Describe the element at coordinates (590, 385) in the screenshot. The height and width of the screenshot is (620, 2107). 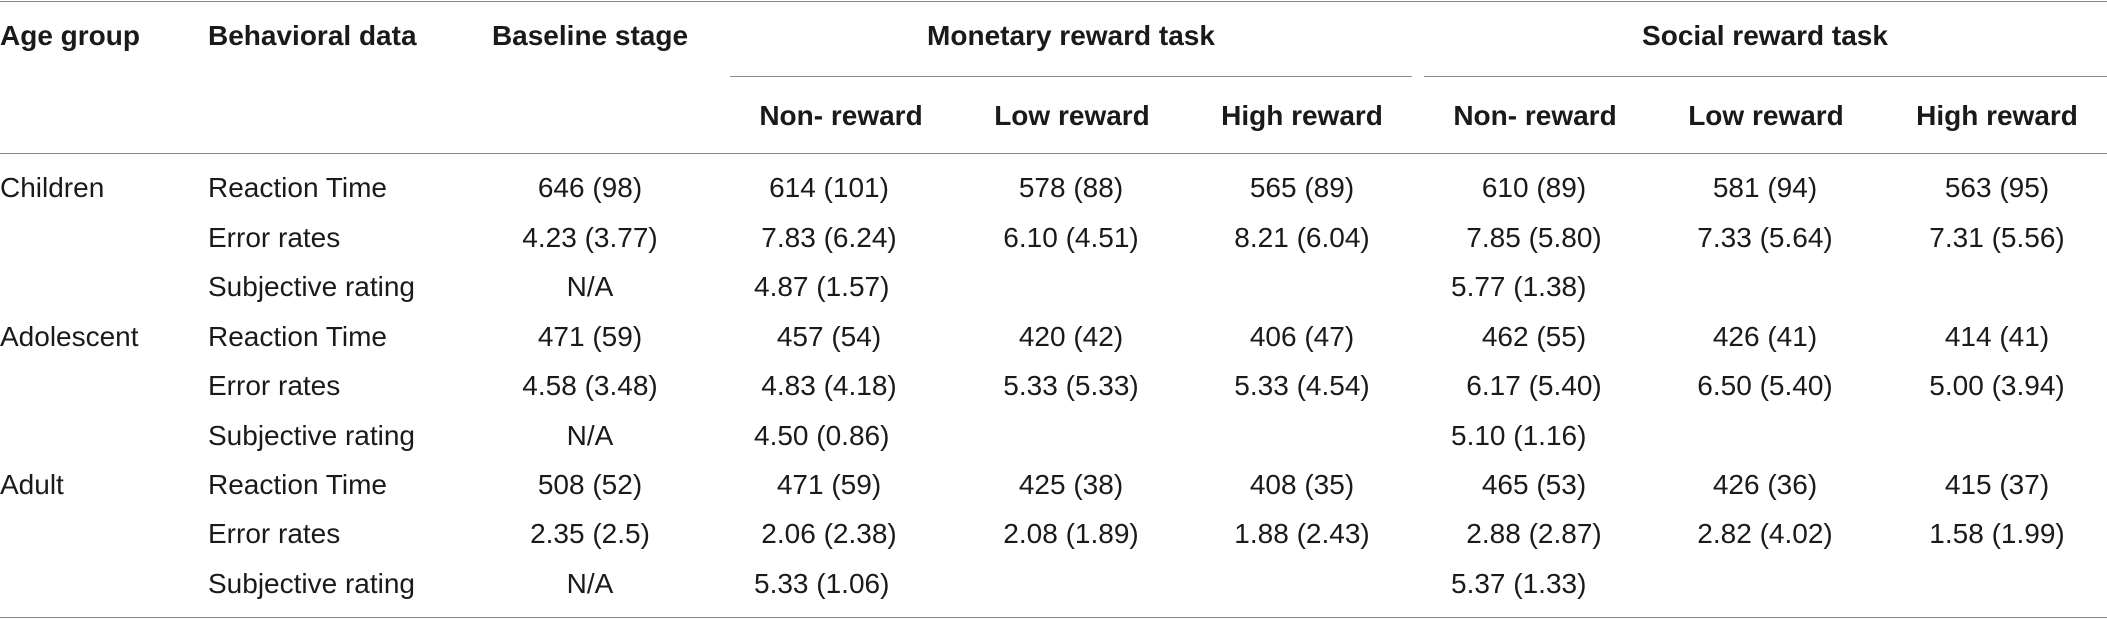
I see `cell-baseline: 4.58 (3.48)` at that location.